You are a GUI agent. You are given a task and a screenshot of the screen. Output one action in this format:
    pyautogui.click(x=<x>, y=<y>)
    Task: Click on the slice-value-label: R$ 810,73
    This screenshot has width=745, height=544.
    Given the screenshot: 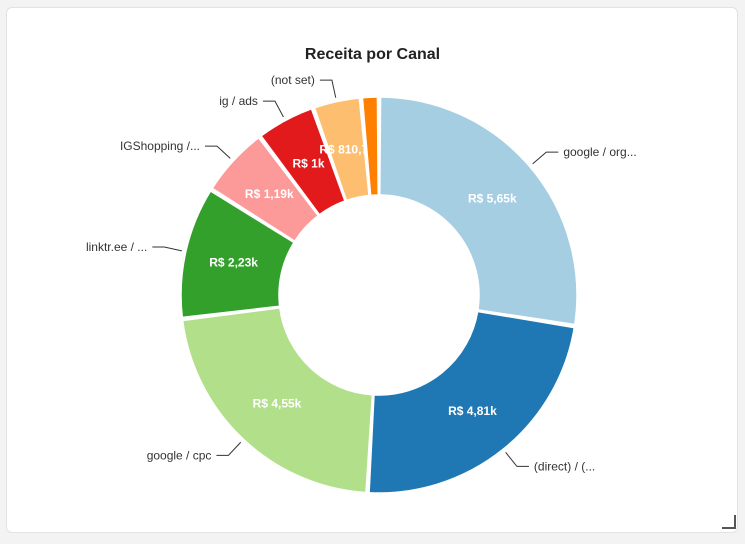 What is the action you would take?
    pyautogui.click(x=347, y=149)
    